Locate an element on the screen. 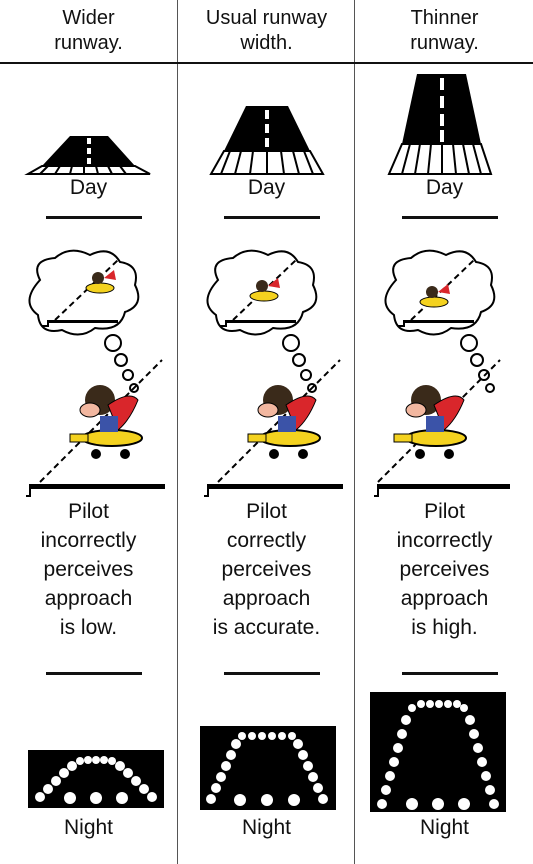 The height and width of the screenshot is (864, 533). header-divider is located at coordinates (266, 63).